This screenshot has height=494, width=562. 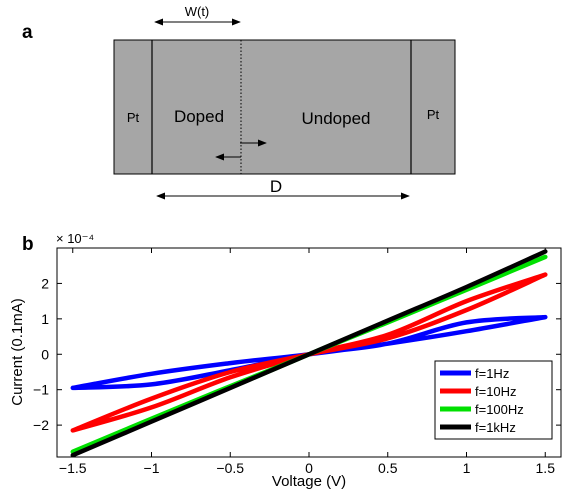 What do you see at coordinates (276, 186) in the screenshot?
I see `device-length-label: D` at bounding box center [276, 186].